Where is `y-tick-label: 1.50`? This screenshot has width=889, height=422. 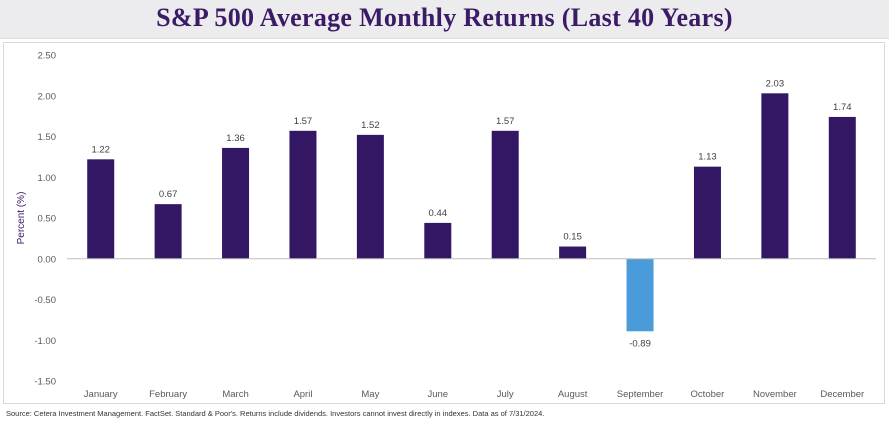
y-tick-label: 1.50 is located at coordinates (47, 137).